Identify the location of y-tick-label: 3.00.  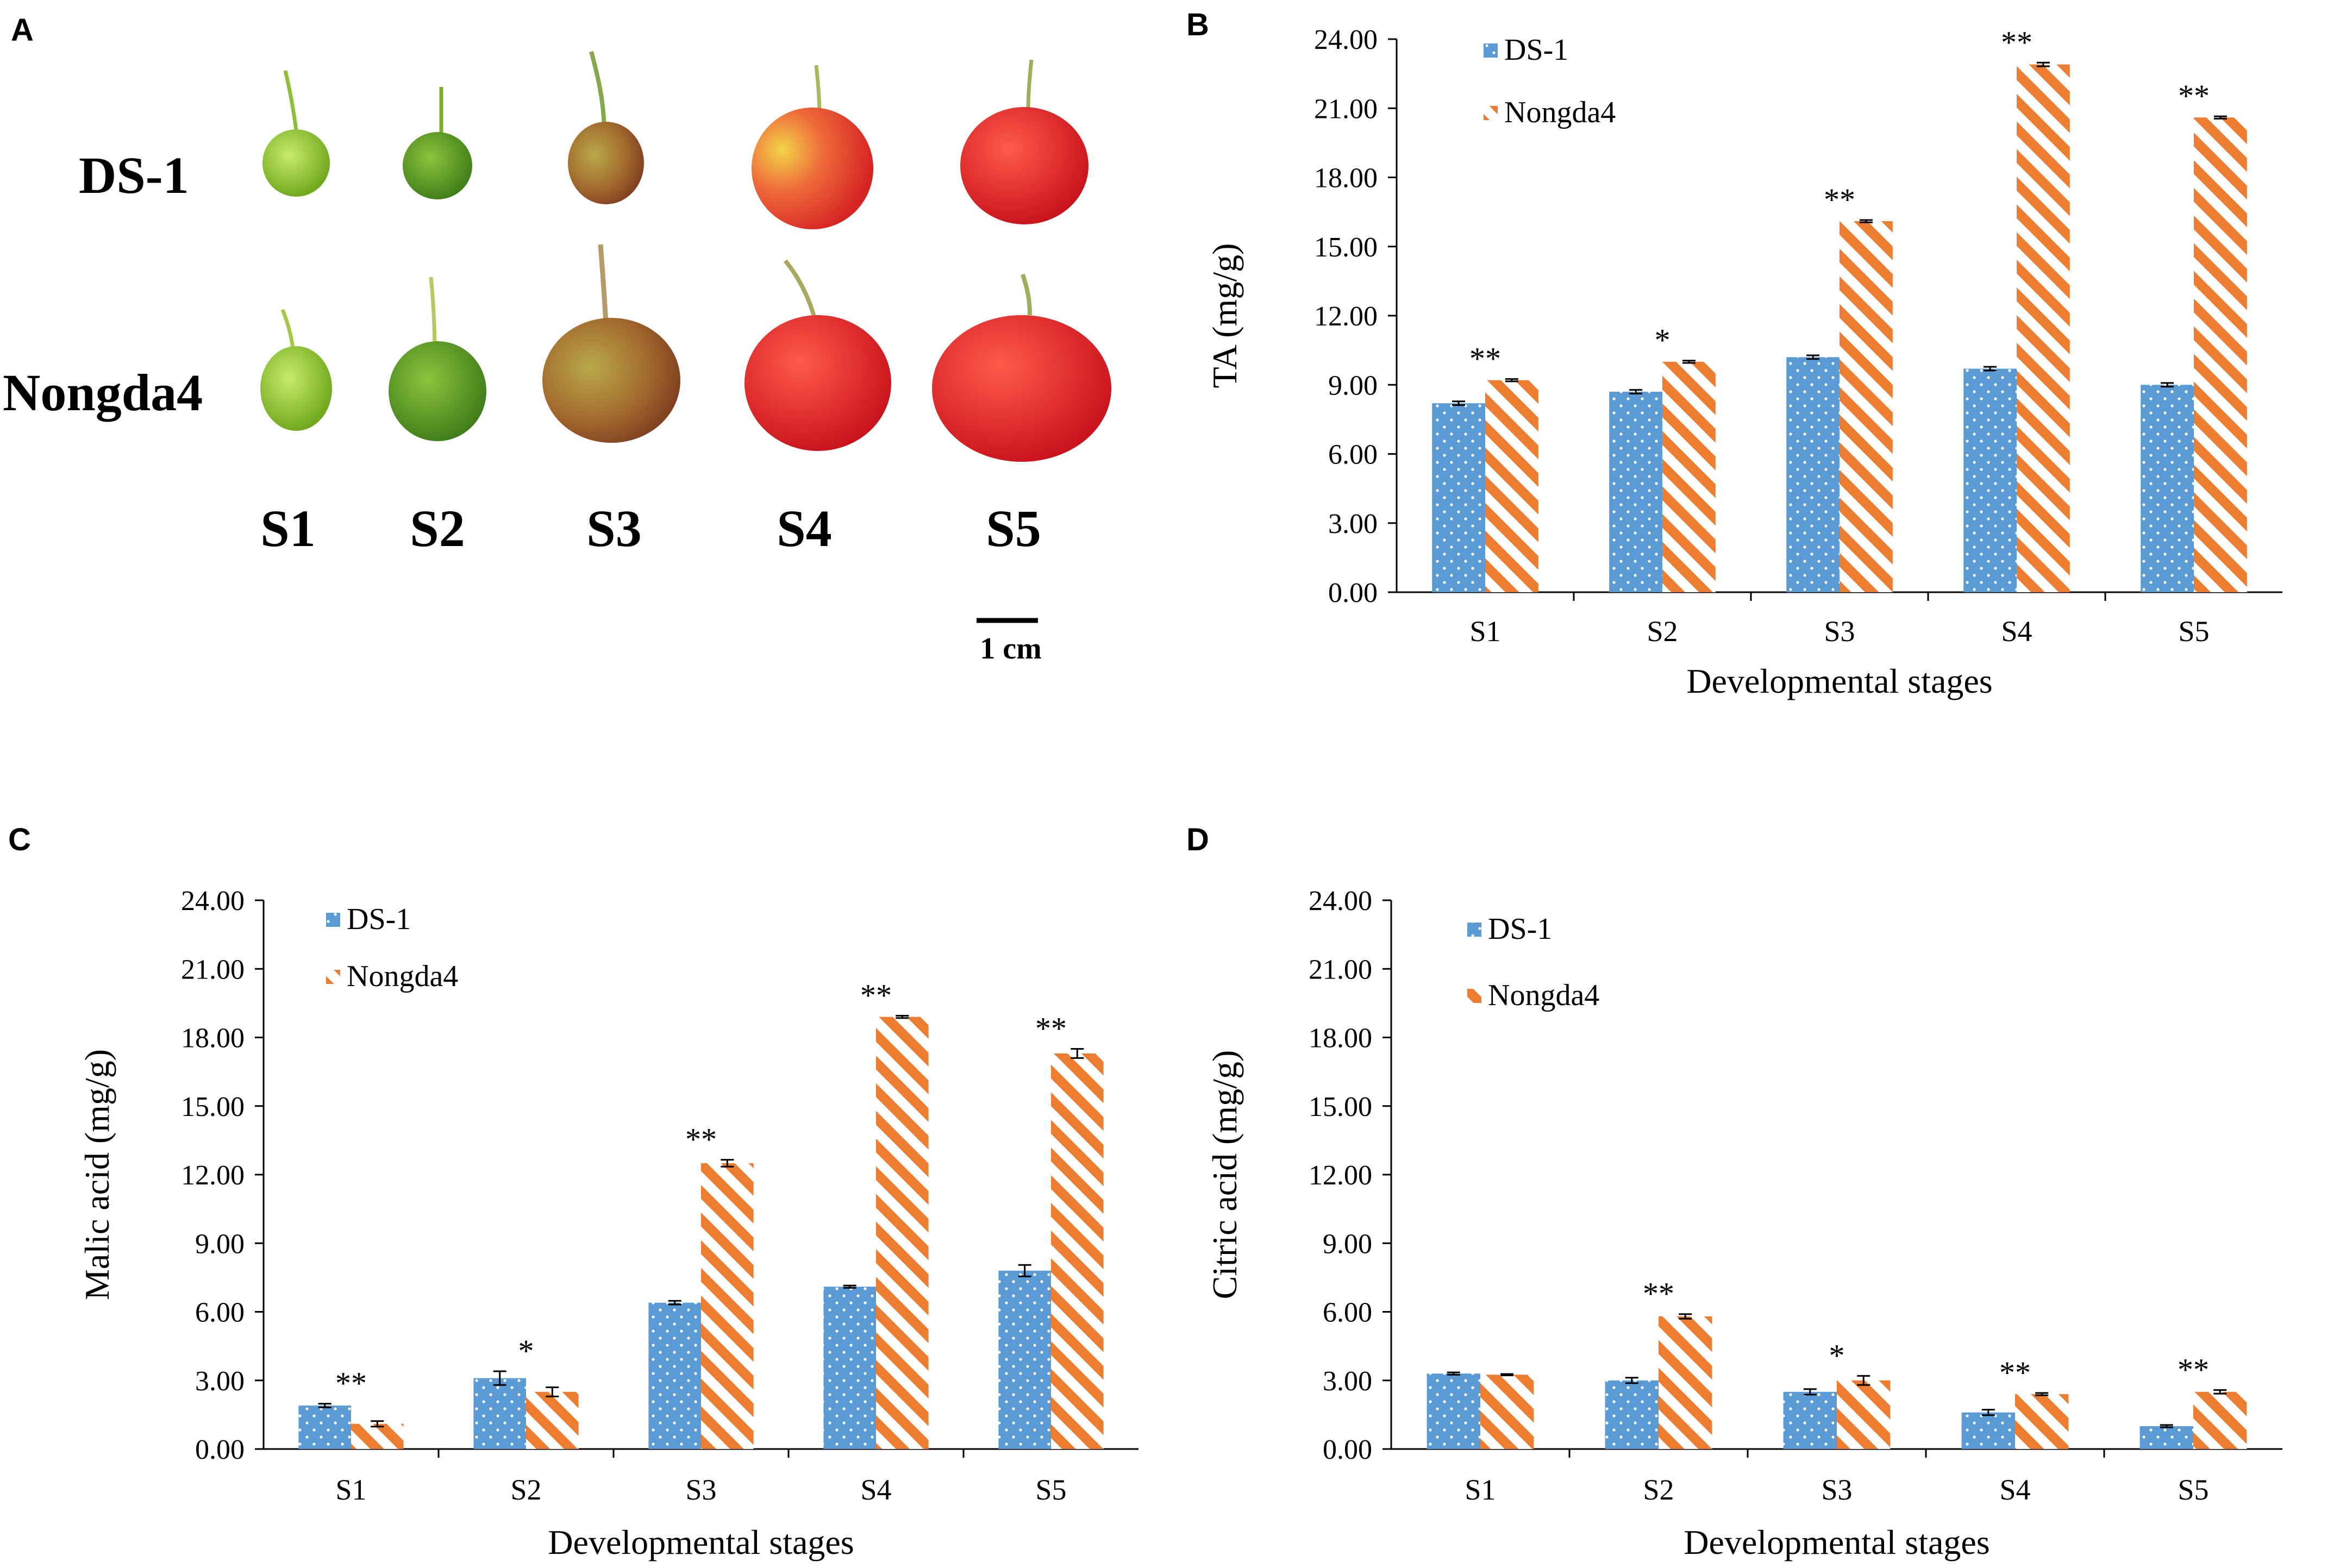
(1353, 524).